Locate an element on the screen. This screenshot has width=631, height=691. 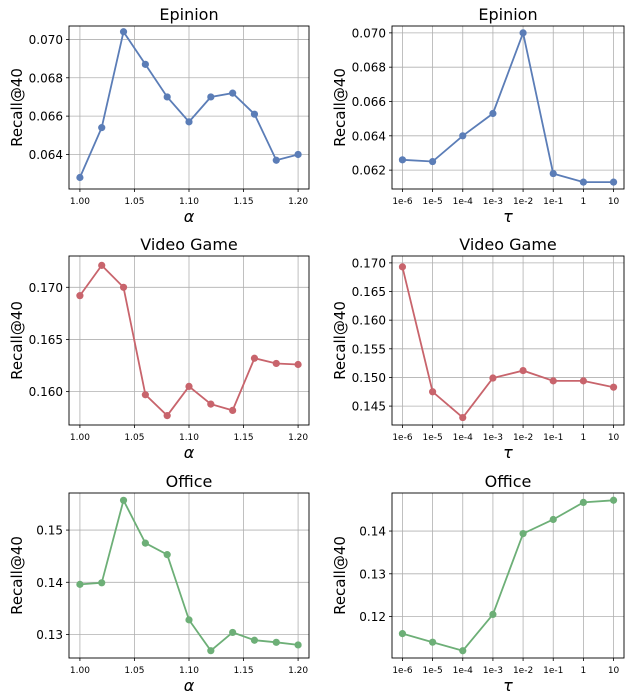
y-tick-label: 0.160 is located at coordinates (46, 392).